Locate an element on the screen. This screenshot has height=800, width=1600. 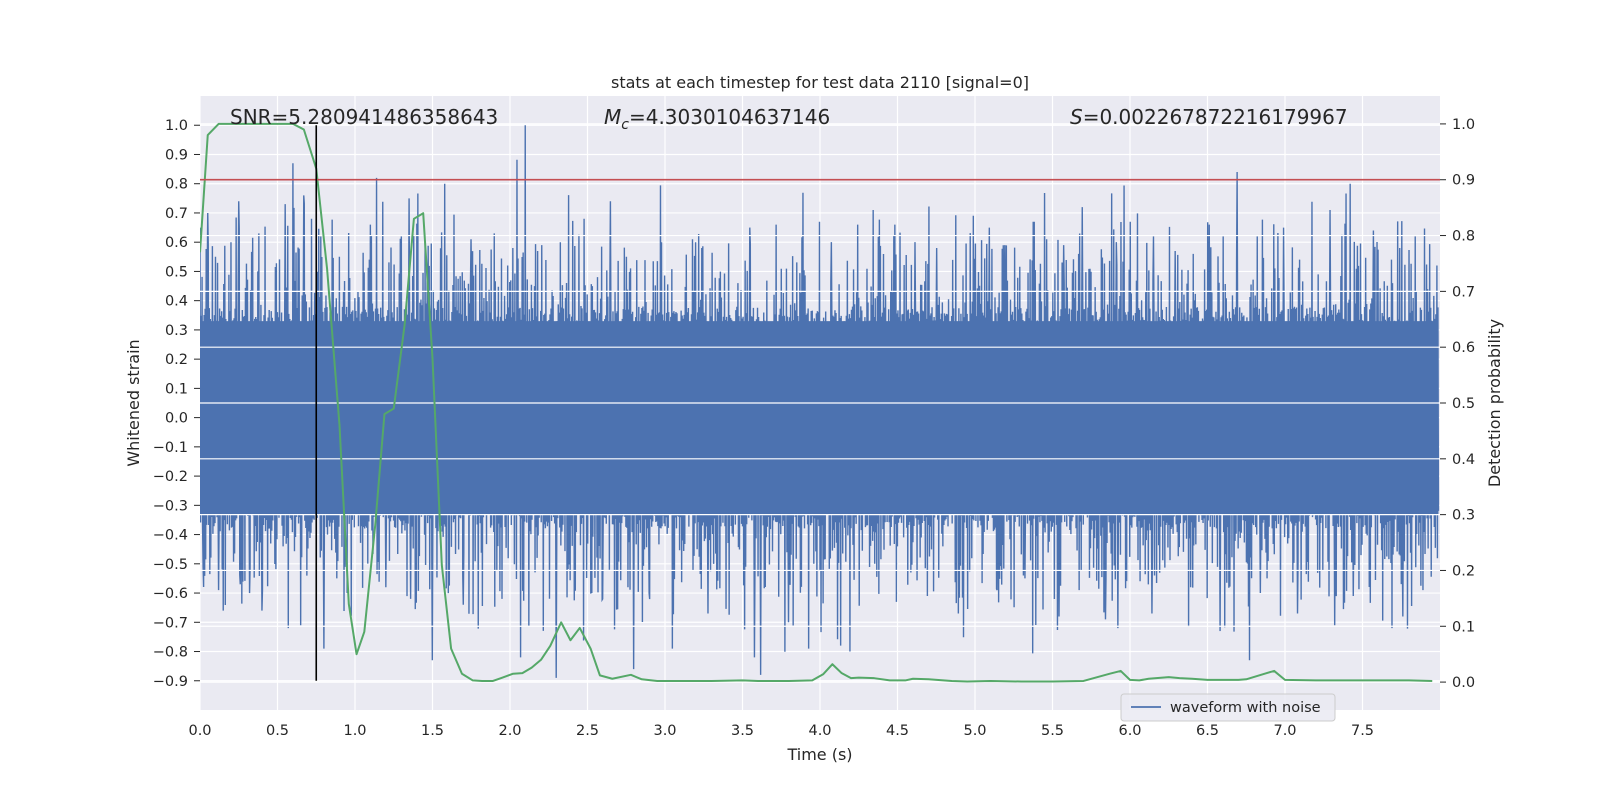
x-axis-label: Time (s) is located at coordinates (819, 754).